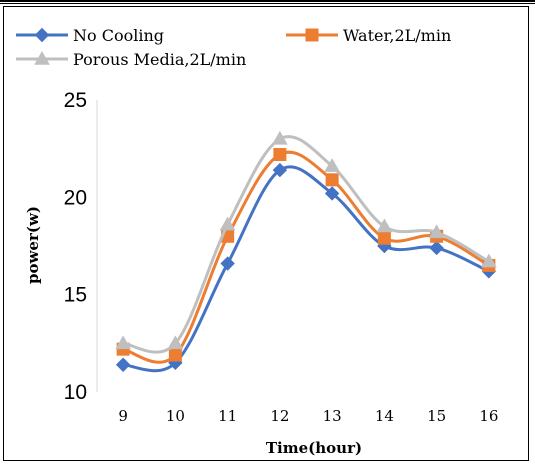  What do you see at coordinates (384, 416) in the screenshot?
I see `x-tick-label: 14` at bounding box center [384, 416].